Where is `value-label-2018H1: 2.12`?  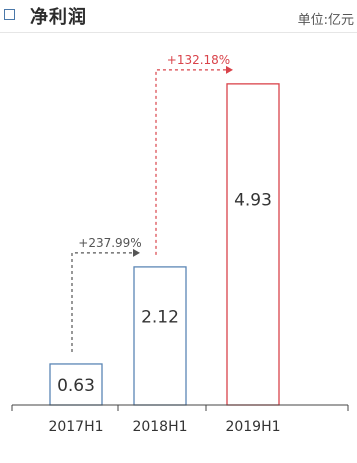
value-label-2018H1: 2.12 is located at coordinates (160, 318).